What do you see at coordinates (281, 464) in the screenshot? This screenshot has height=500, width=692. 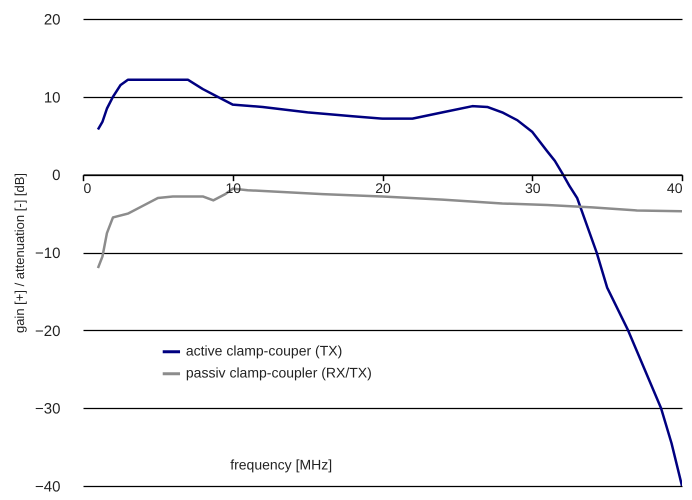 I see `x-axis-title: frequency [MHz]` at bounding box center [281, 464].